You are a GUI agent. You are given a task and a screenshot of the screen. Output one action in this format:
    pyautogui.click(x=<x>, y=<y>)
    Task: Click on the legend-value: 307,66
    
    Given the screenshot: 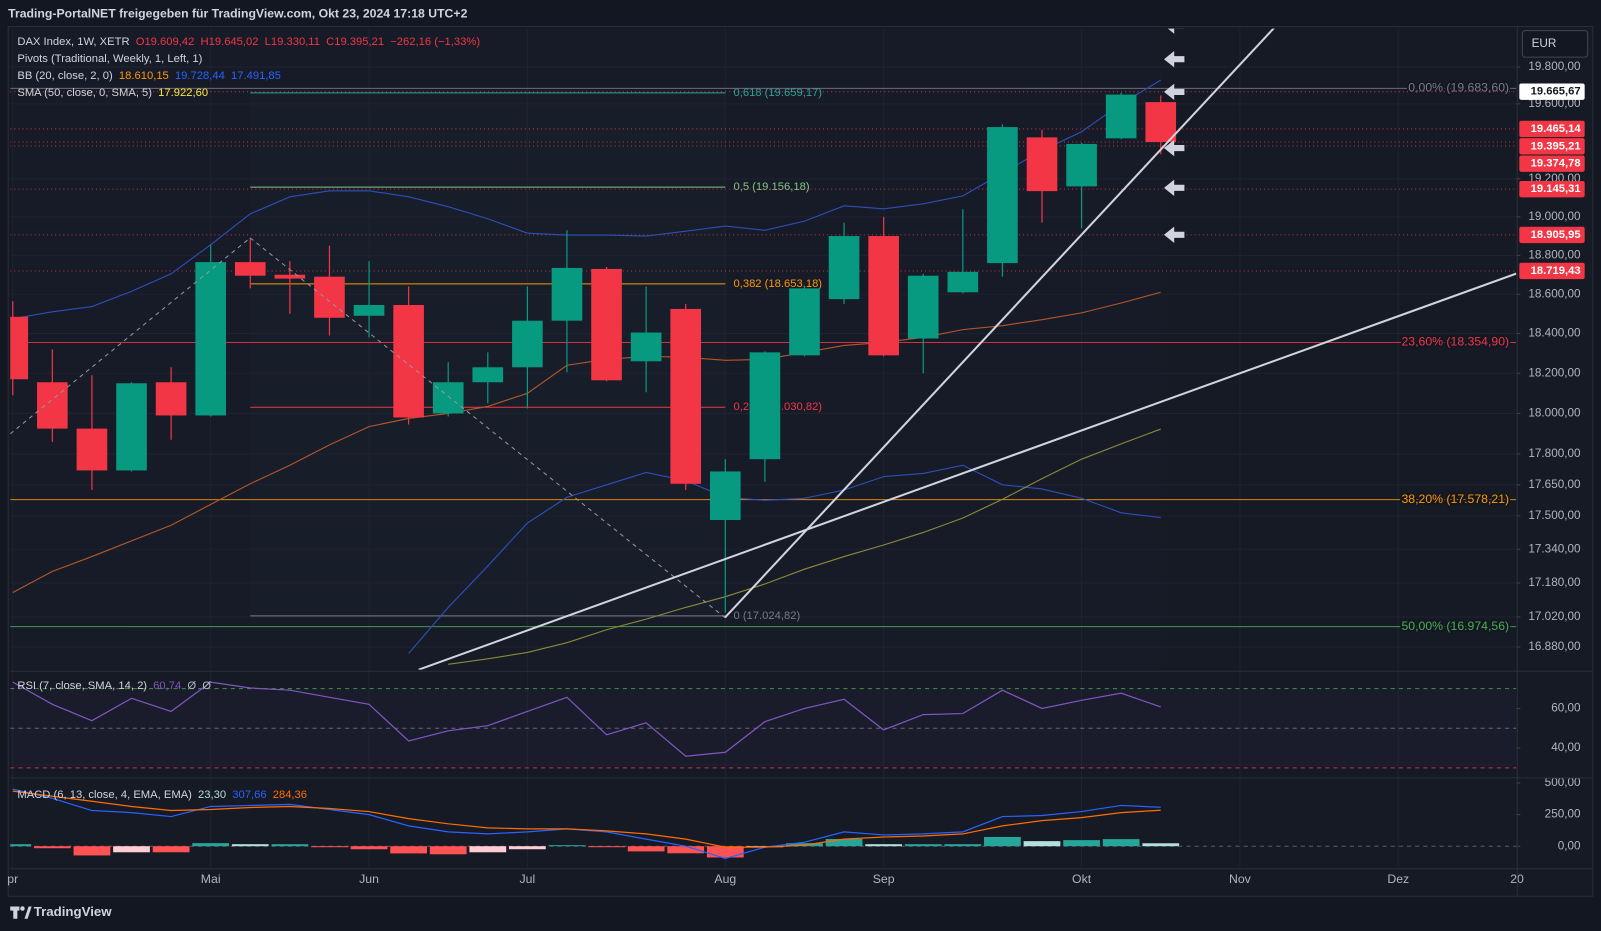 What is the action you would take?
    pyautogui.click(x=249, y=795)
    